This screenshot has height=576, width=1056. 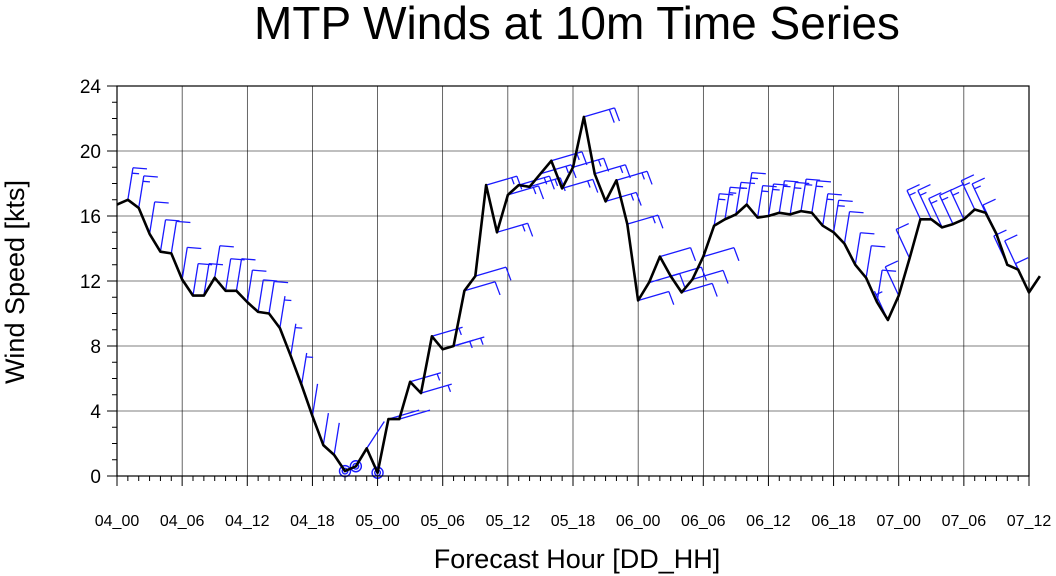 I want to click on x-tick-label: 04_06, so click(x=182, y=521).